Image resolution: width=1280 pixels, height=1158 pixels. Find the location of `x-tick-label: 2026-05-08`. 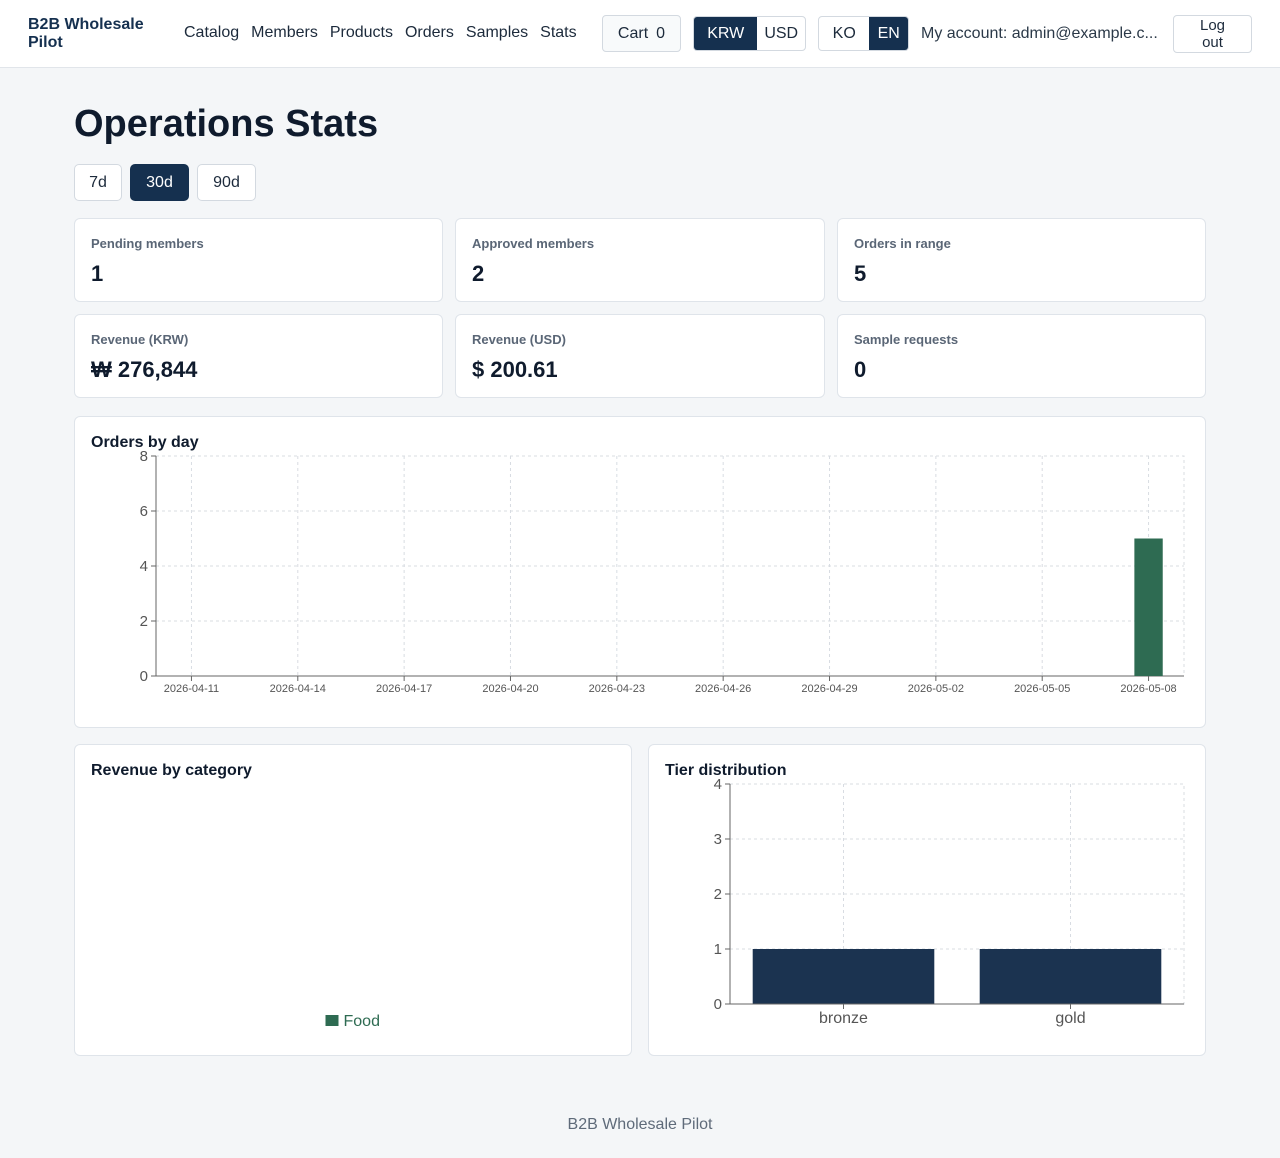

x-tick-label: 2026-05-08 is located at coordinates (1148, 689).